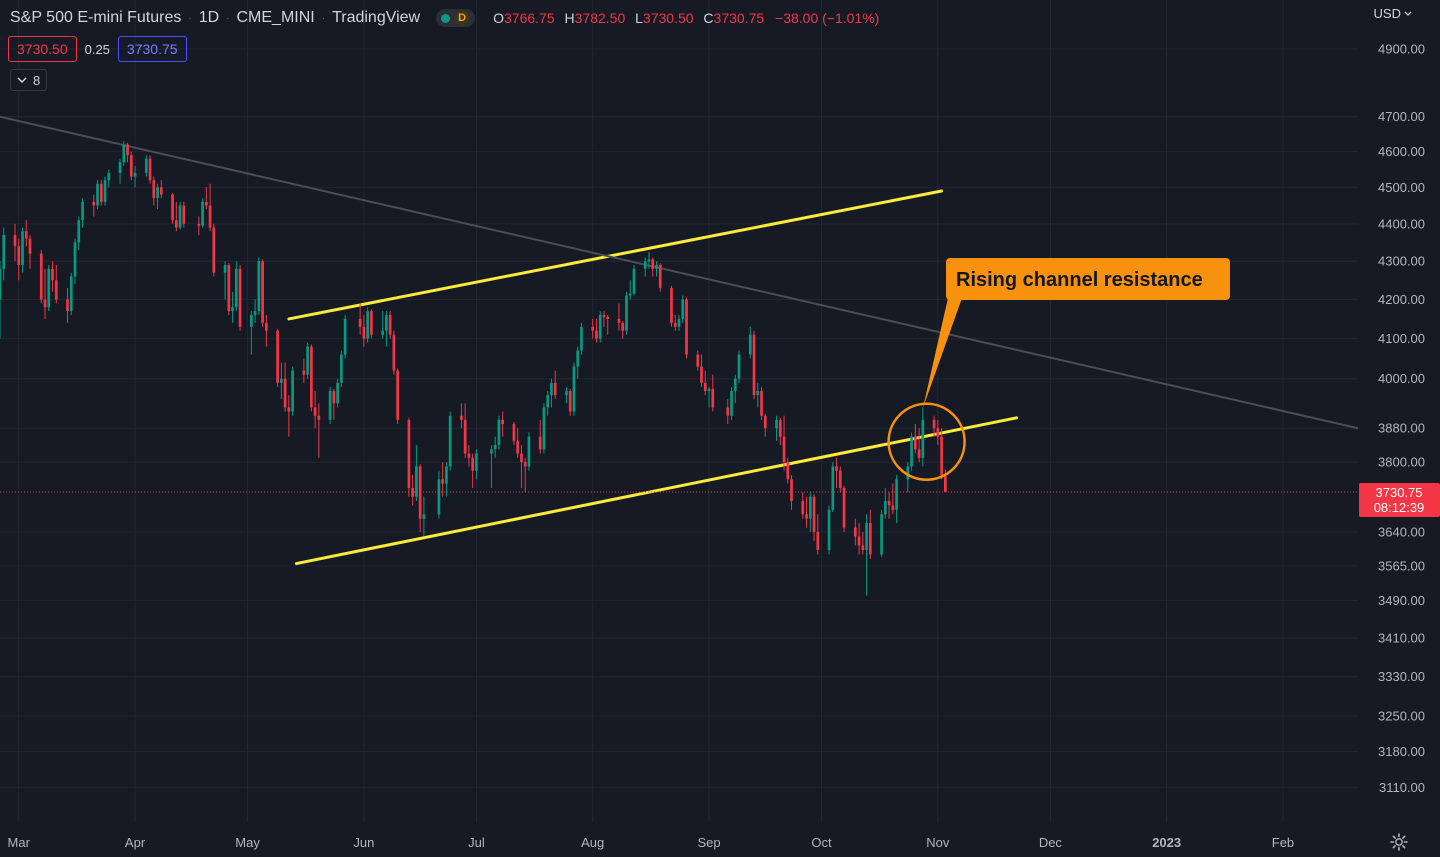 This screenshot has width=1440, height=857. What do you see at coordinates (720, 839) in the screenshot?
I see `time-axis-bg` at bounding box center [720, 839].